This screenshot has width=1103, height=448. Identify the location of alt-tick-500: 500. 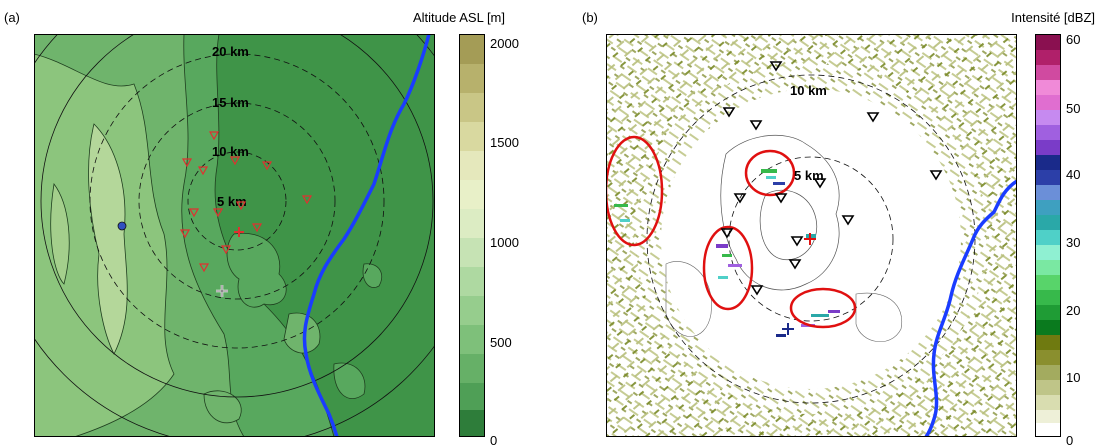
(501, 342).